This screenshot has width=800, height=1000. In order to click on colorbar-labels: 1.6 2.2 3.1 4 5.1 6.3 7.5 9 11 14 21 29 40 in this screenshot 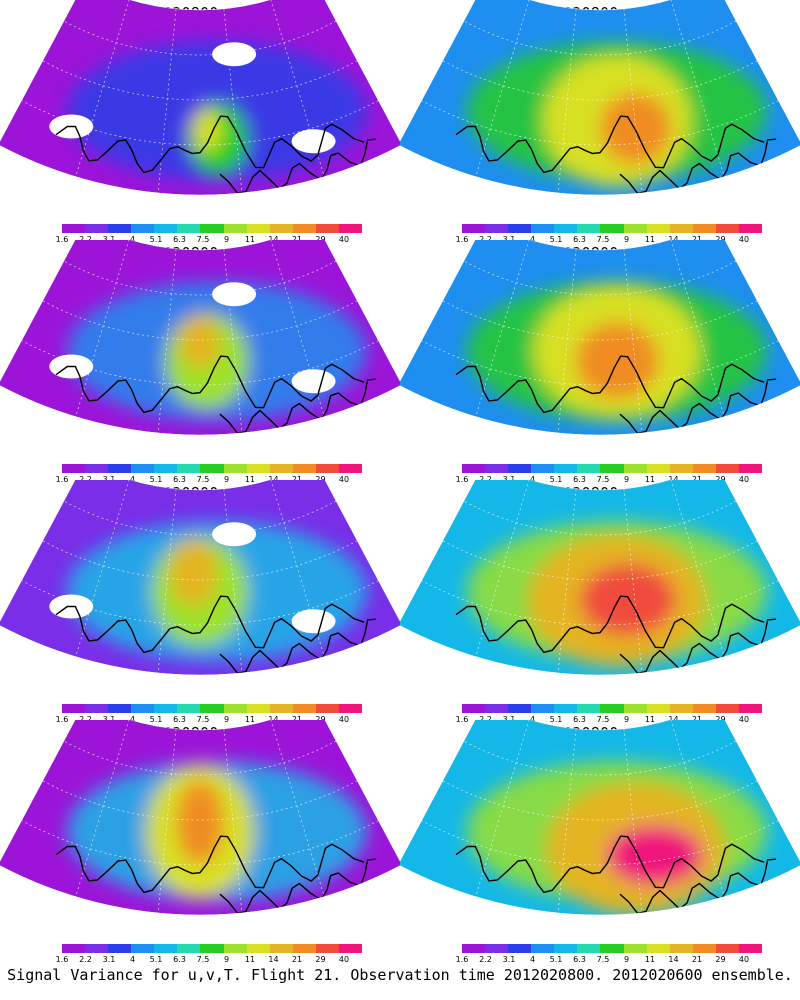, I will do `click(609, 960)`.